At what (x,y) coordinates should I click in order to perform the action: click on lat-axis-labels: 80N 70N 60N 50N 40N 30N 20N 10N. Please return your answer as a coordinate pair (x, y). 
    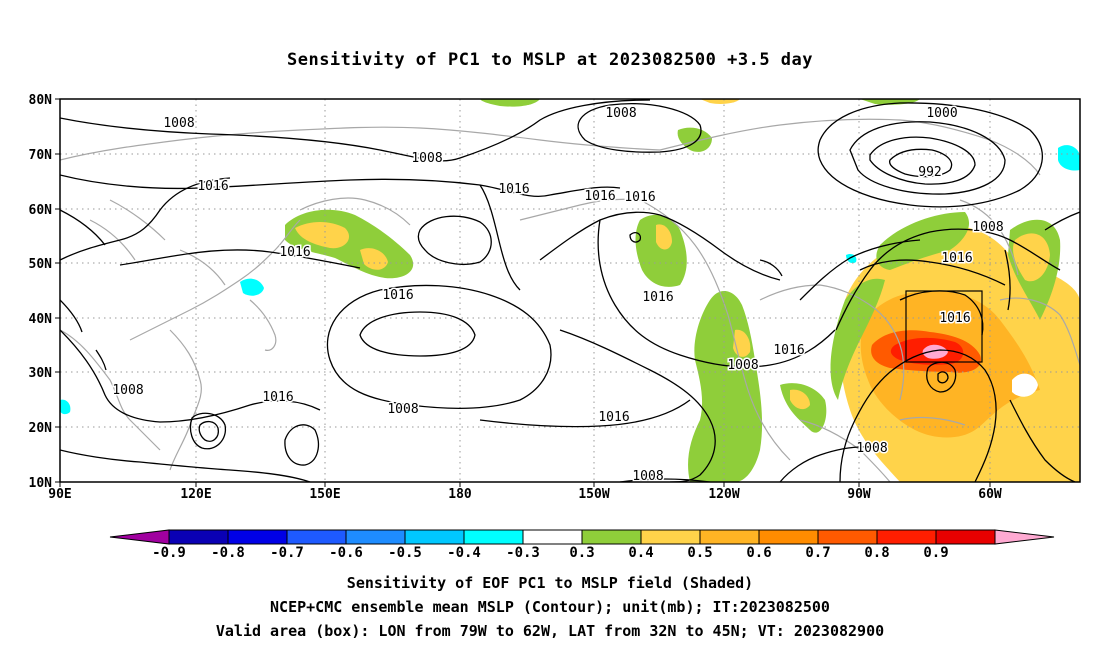
    Looking at the image, I should click on (41, 292).